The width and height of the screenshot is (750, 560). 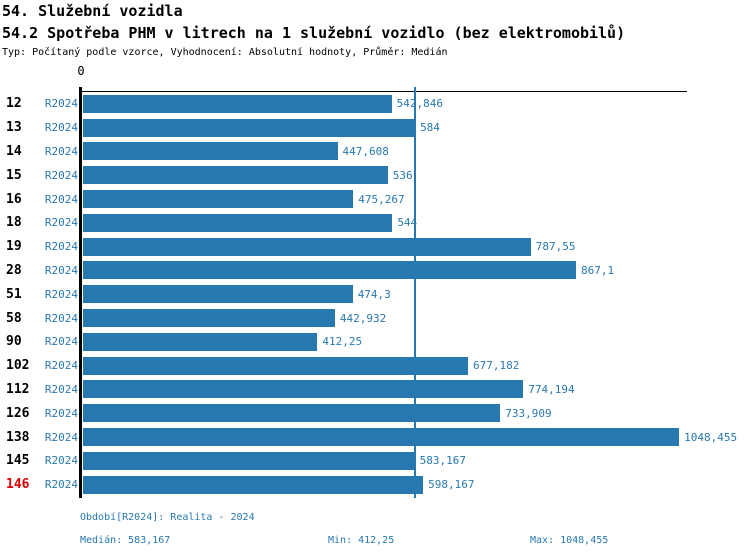 I want to click on bar-value-label: 677,182, so click(x=496, y=366).